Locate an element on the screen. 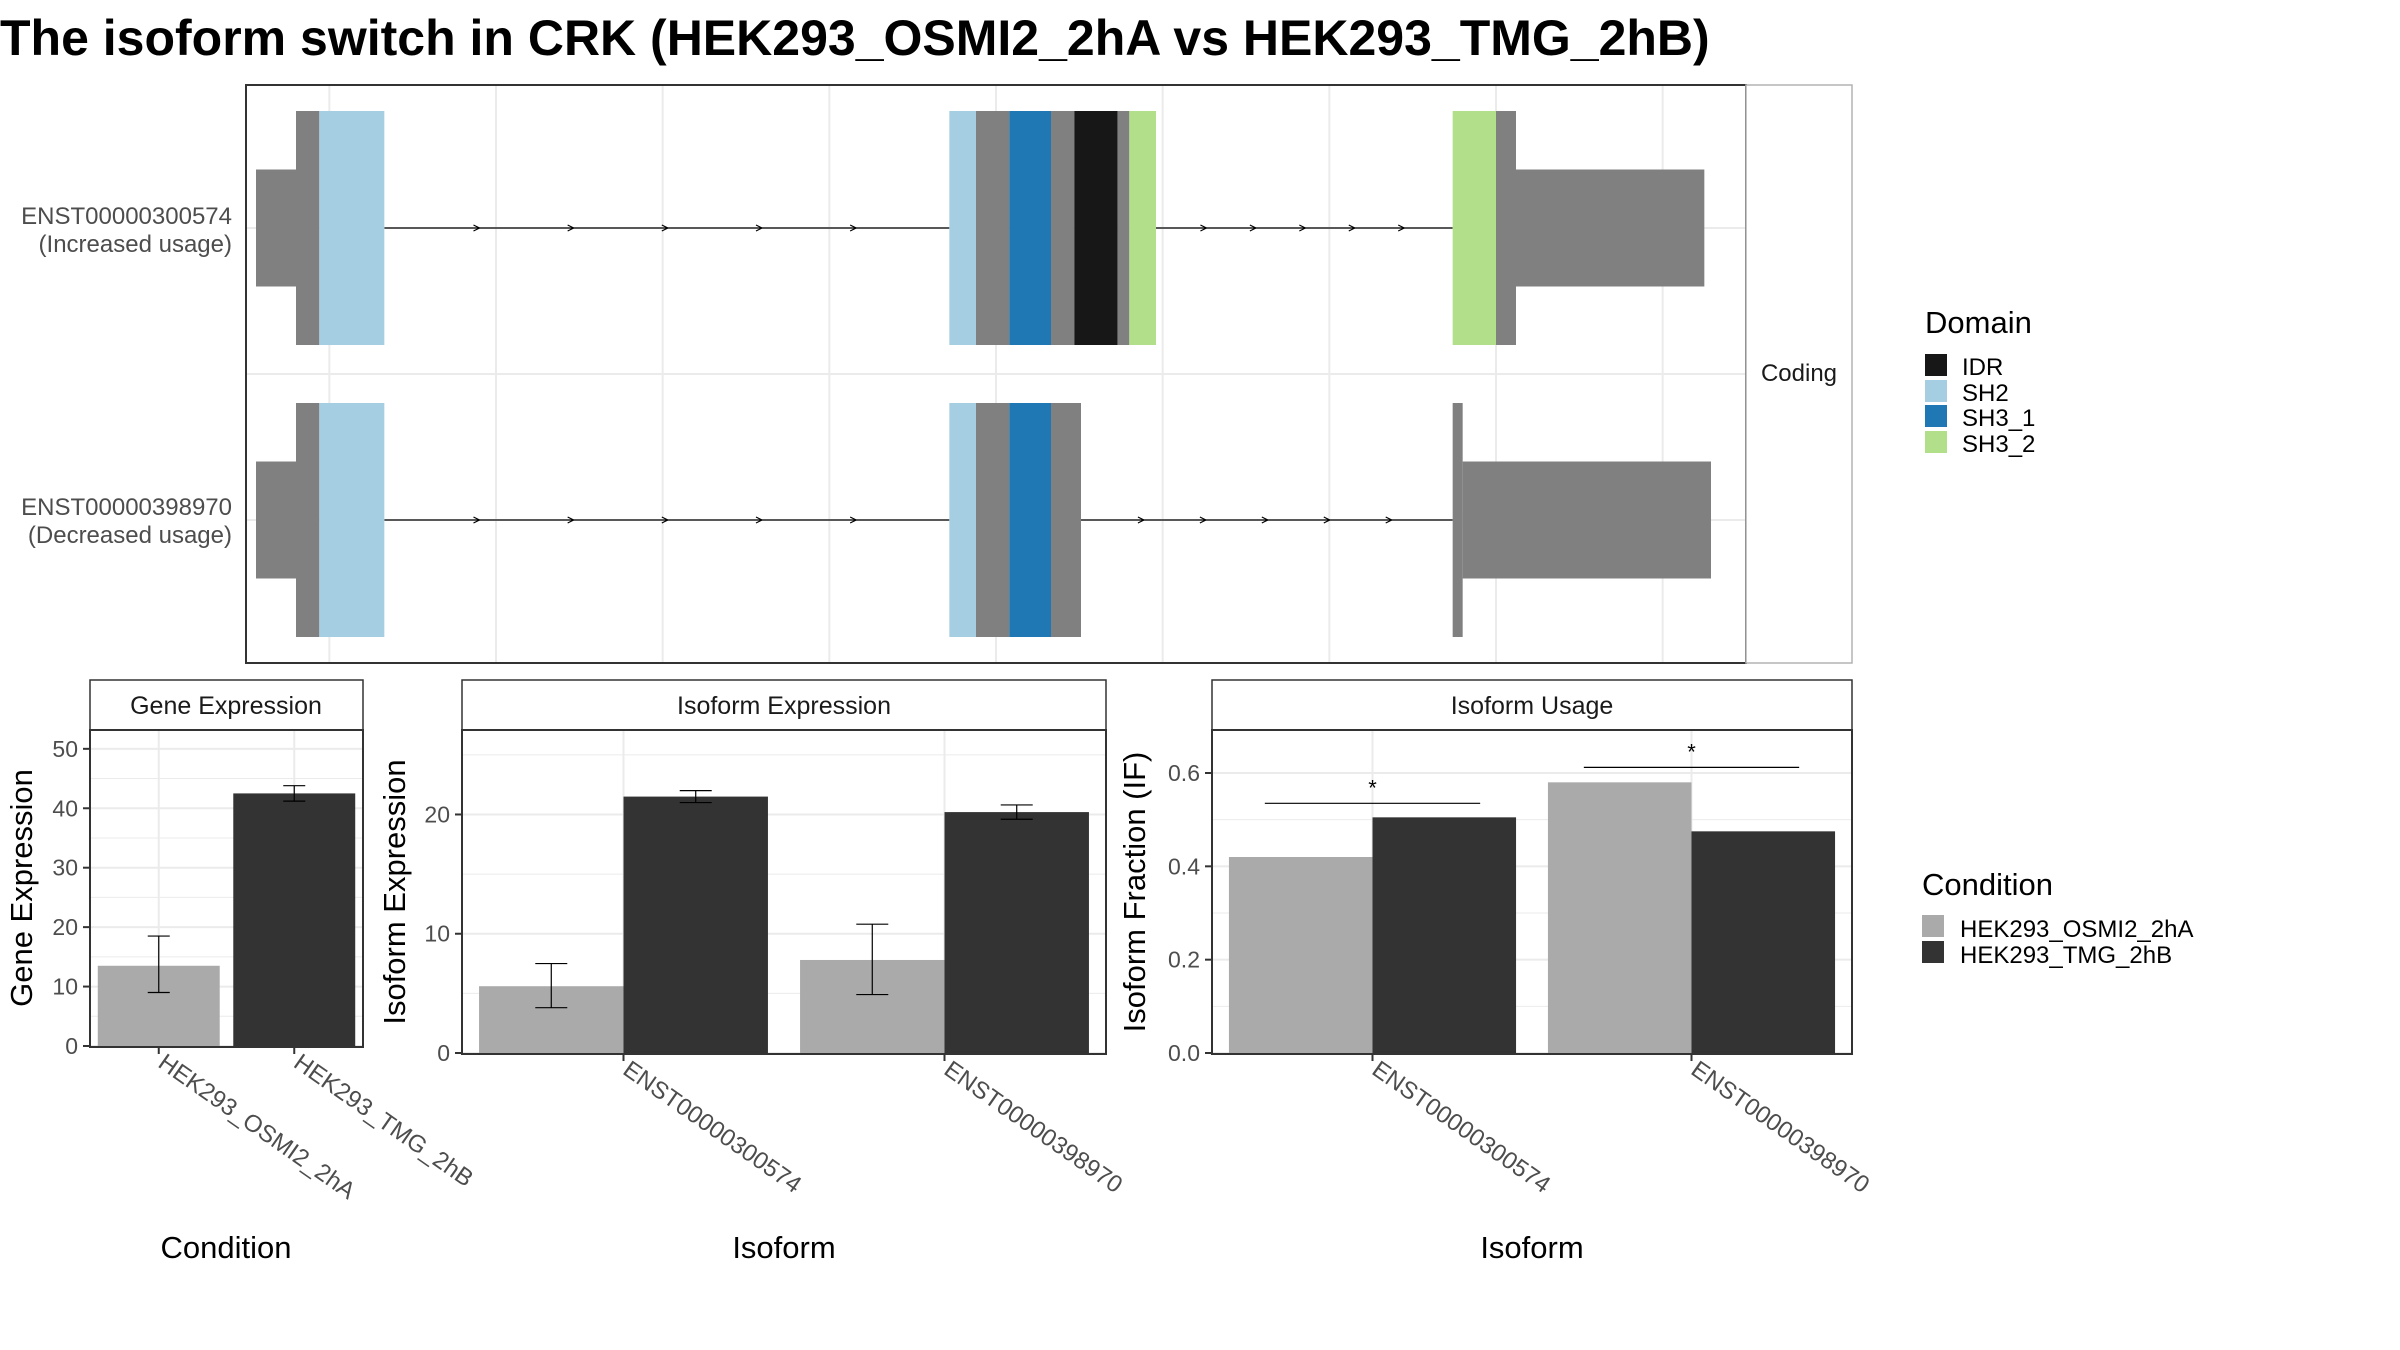 The width and height of the screenshot is (2400, 1350). y-tick-label: 0 is located at coordinates (443, 1053).